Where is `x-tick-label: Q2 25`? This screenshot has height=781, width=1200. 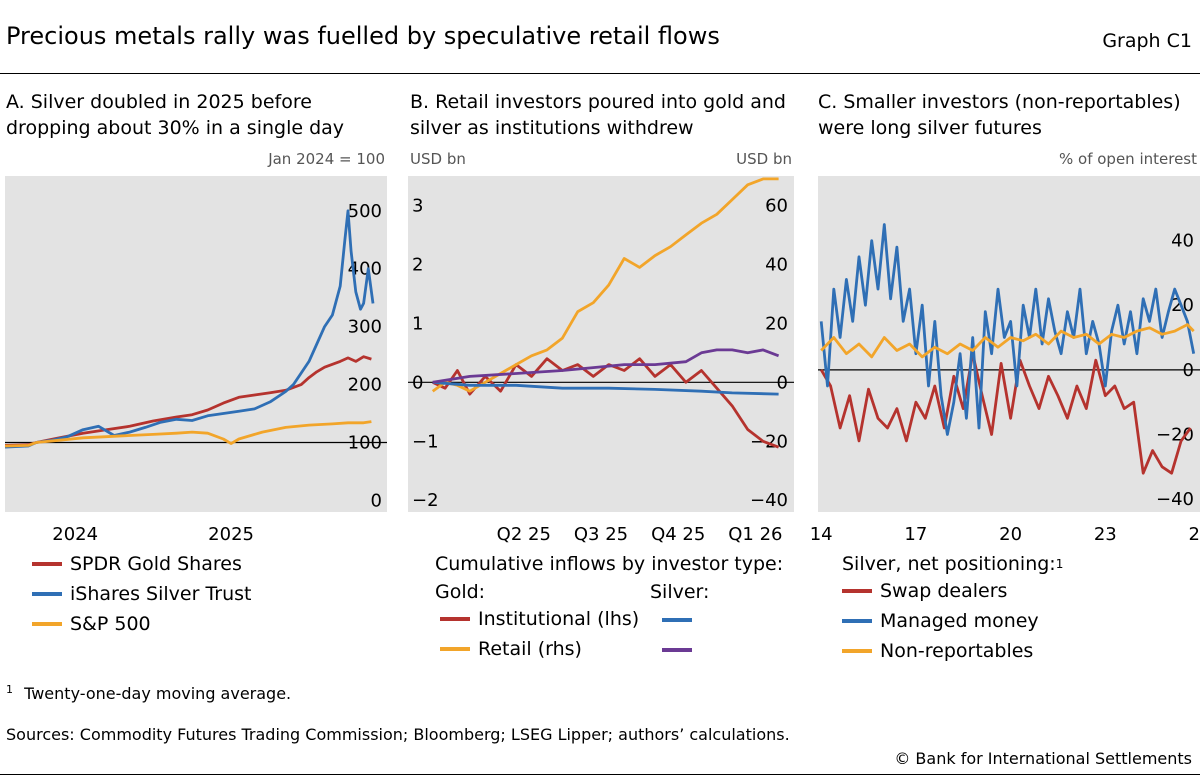
x-tick-label: Q2 25 is located at coordinates (524, 534).